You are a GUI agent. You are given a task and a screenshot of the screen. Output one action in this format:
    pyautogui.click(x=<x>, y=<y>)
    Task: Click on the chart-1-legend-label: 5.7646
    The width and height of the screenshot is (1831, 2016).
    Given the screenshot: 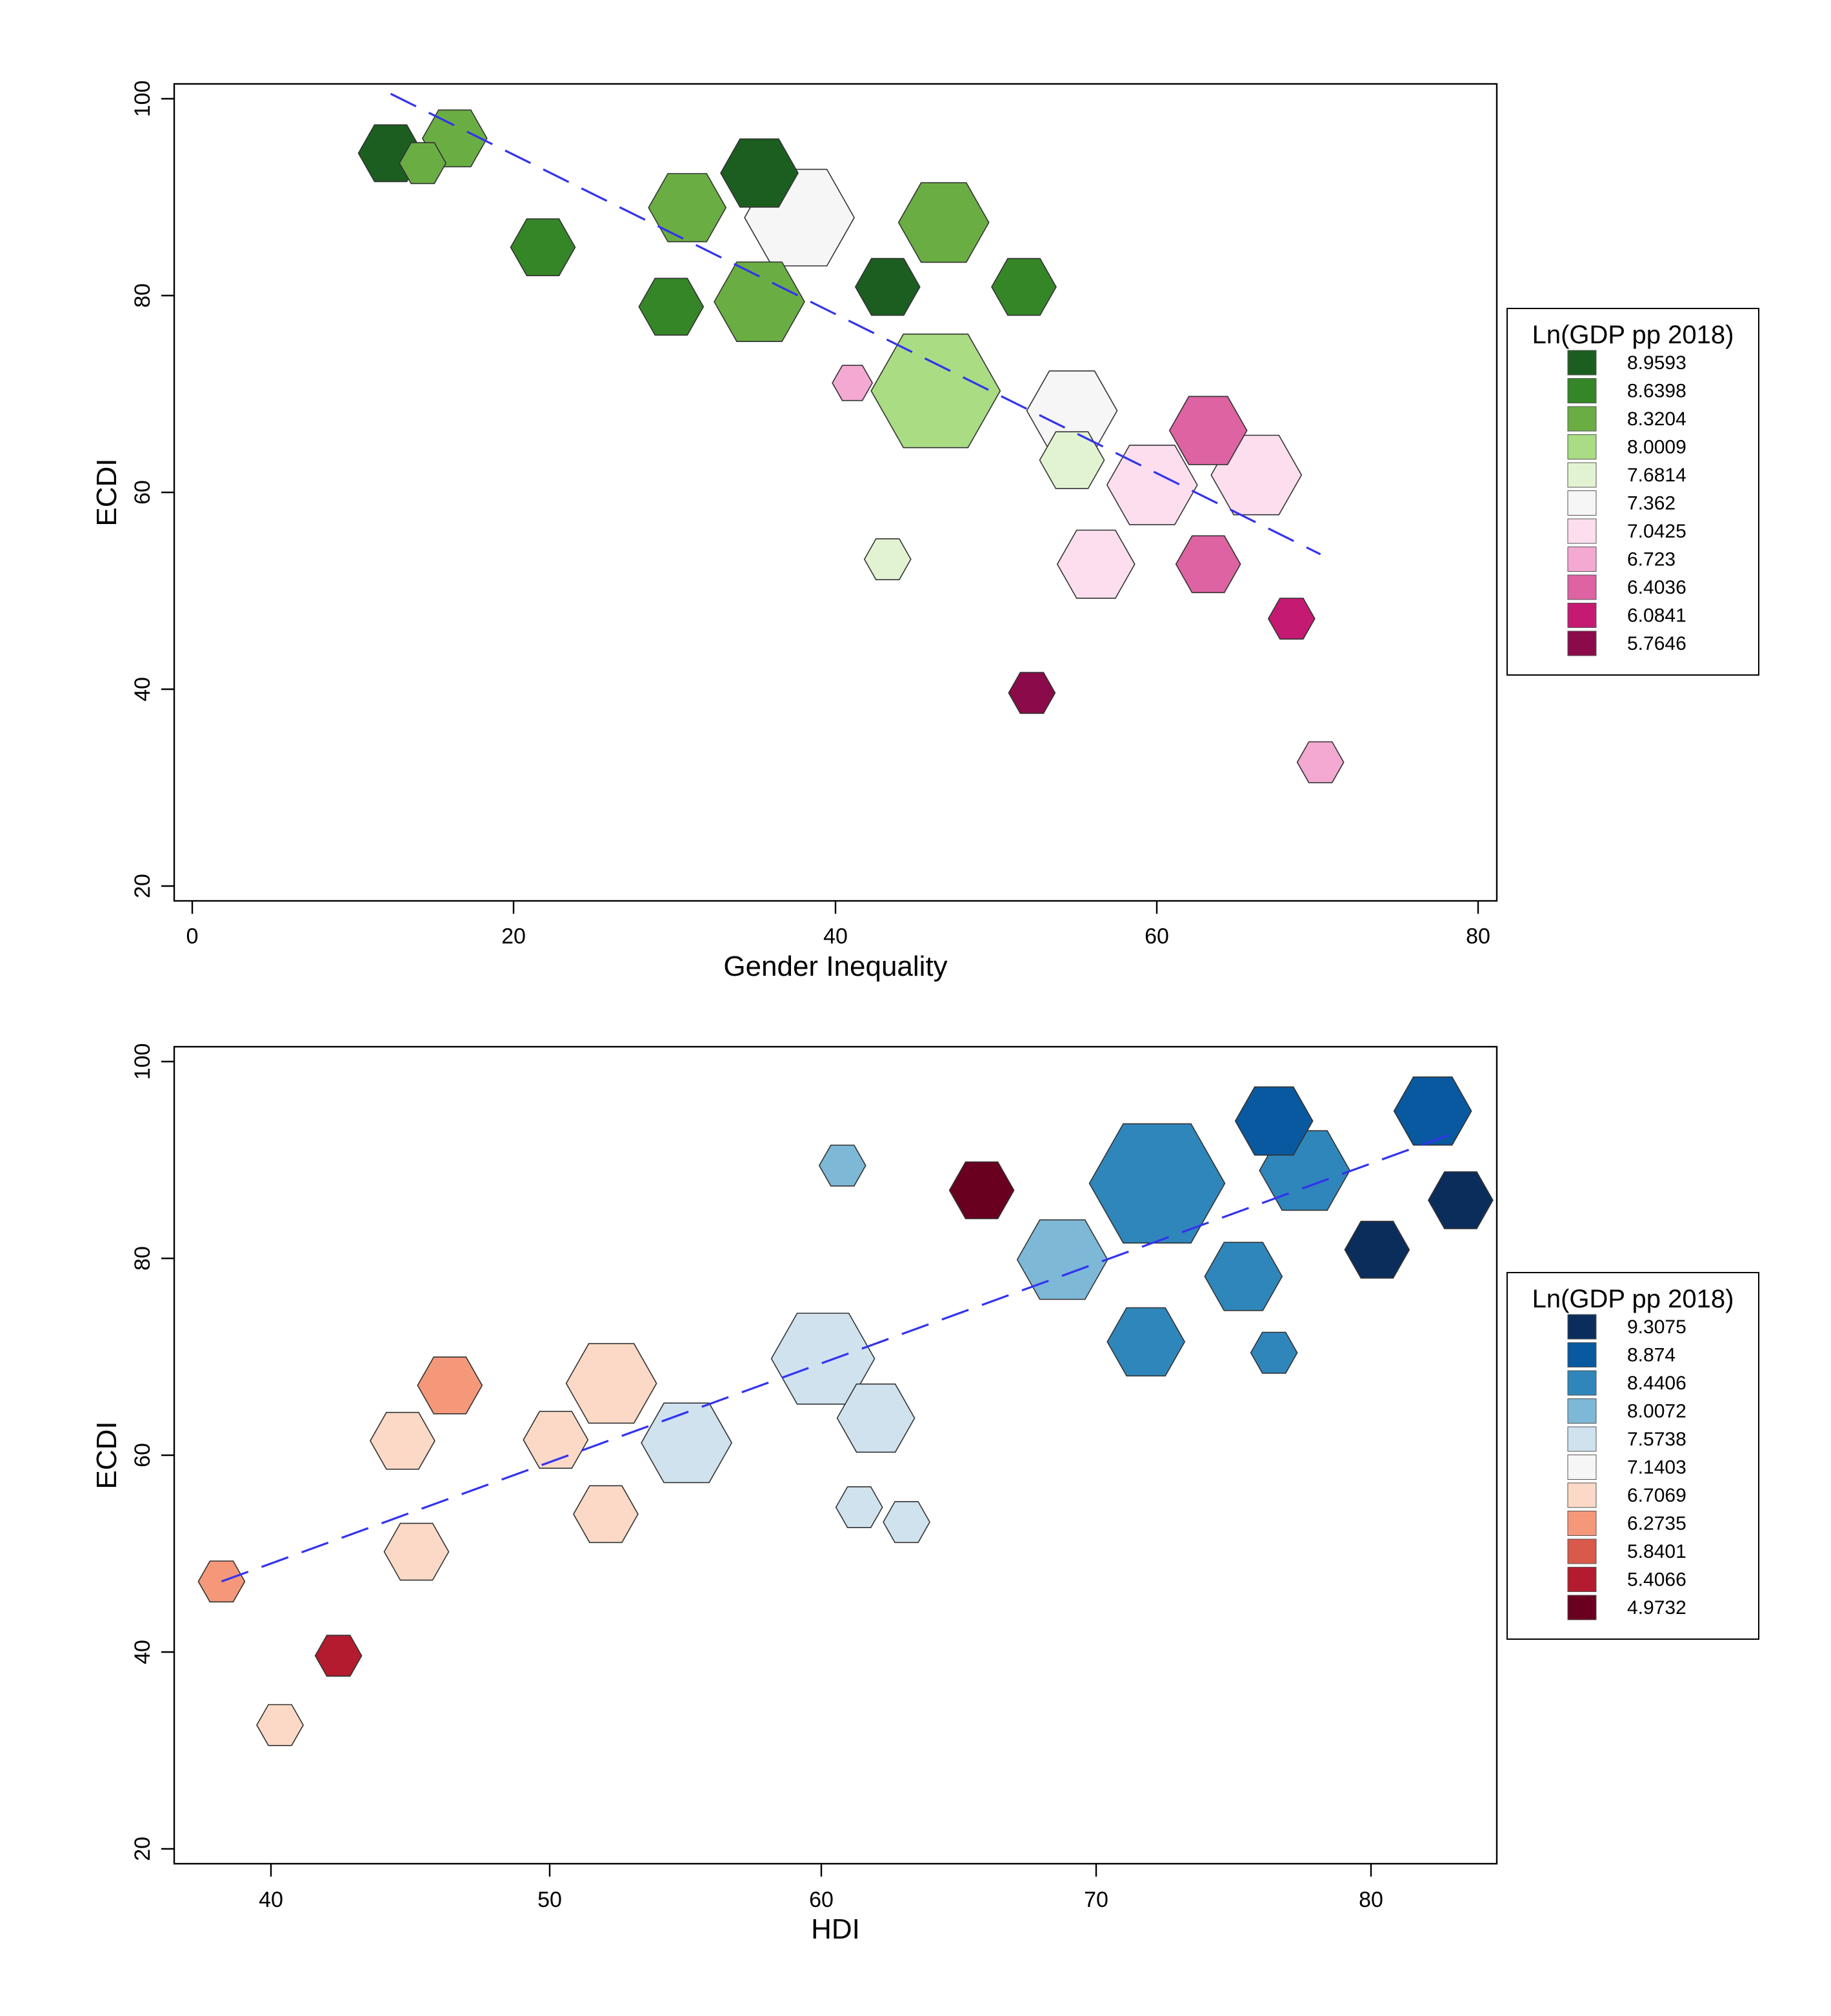 What is the action you would take?
    pyautogui.click(x=1657, y=643)
    